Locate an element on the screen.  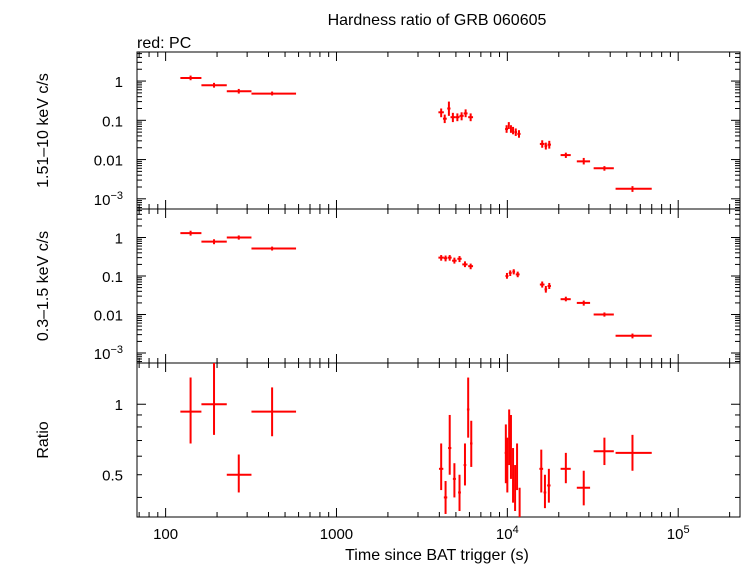
y-tick-label: 0.5 is located at coordinates (112, 476).